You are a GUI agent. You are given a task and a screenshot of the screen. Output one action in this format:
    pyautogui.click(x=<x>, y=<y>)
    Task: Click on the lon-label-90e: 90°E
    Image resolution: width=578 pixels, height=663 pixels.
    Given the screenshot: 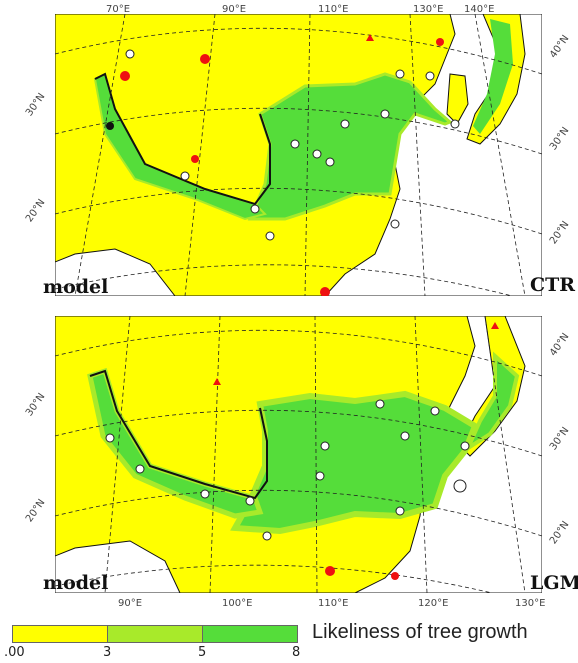 What is the action you would take?
    pyautogui.click(x=234, y=9)
    